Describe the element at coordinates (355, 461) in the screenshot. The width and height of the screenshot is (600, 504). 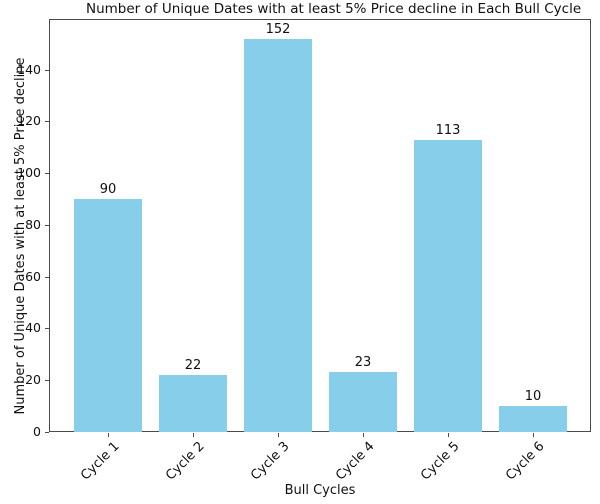
I see `x-tick-label: Cycle 4` at that location.